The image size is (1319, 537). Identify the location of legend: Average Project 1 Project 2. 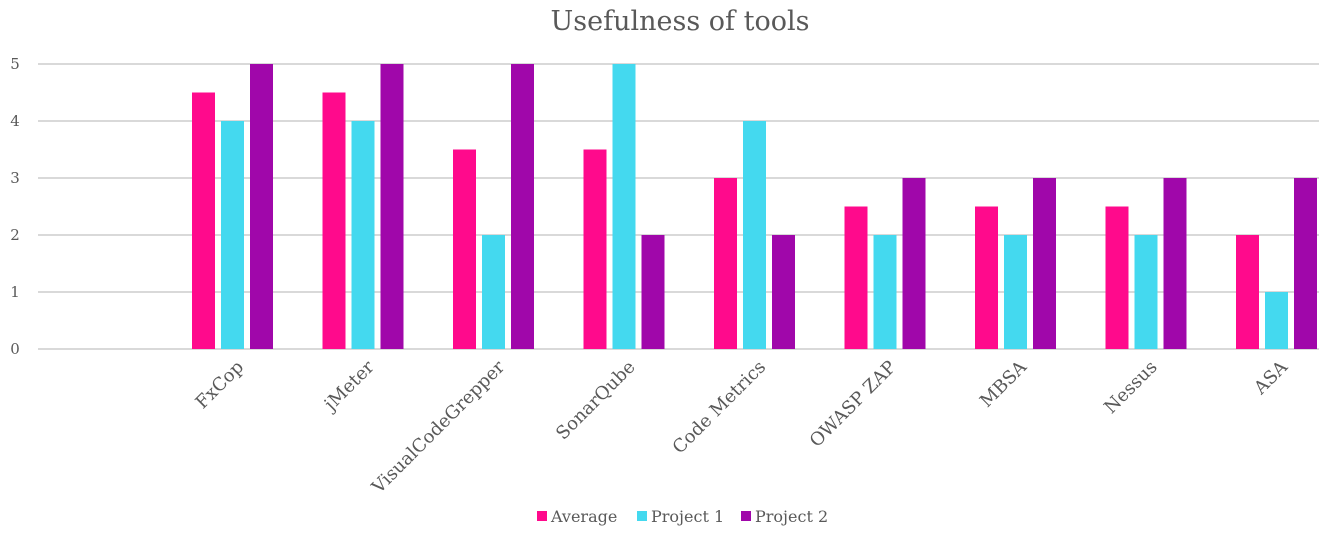
(682, 516).